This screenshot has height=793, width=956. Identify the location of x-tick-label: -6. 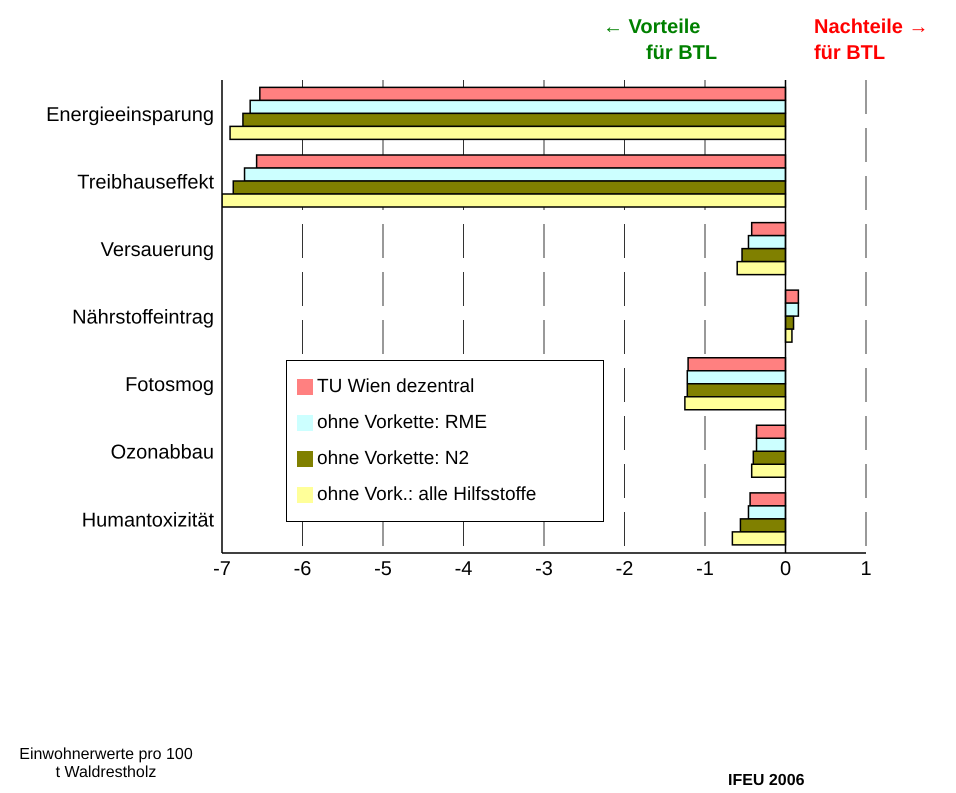
(303, 569).